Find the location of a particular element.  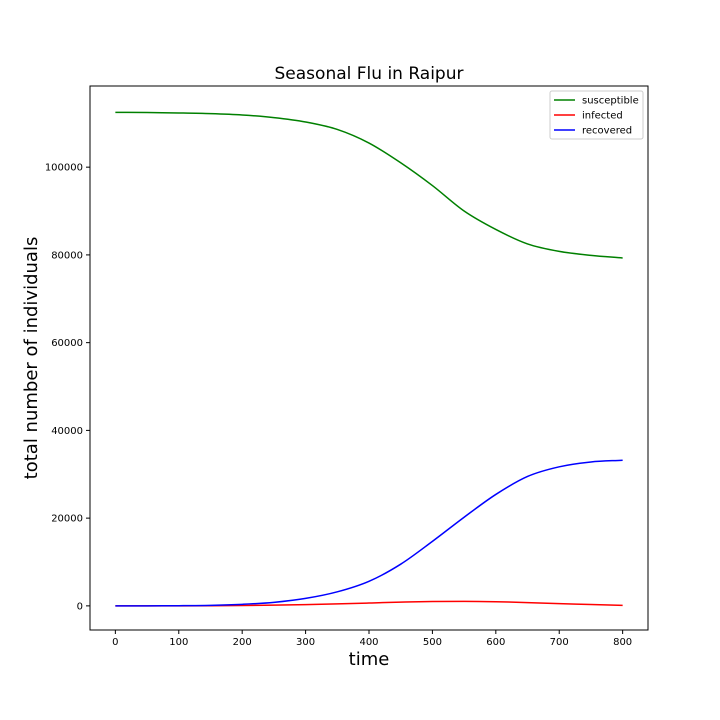

x-tick-label: 0 is located at coordinates (115, 642).